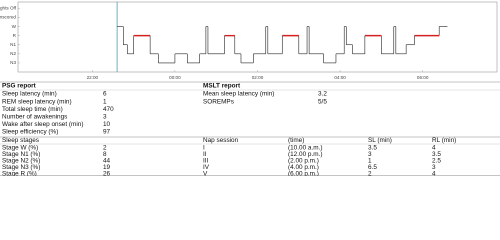 The image size is (500, 240). What do you see at coordinates (175, 77) in the screenshot?
I see `x-tick-label: 00:00` at bounding box center [175, 77].